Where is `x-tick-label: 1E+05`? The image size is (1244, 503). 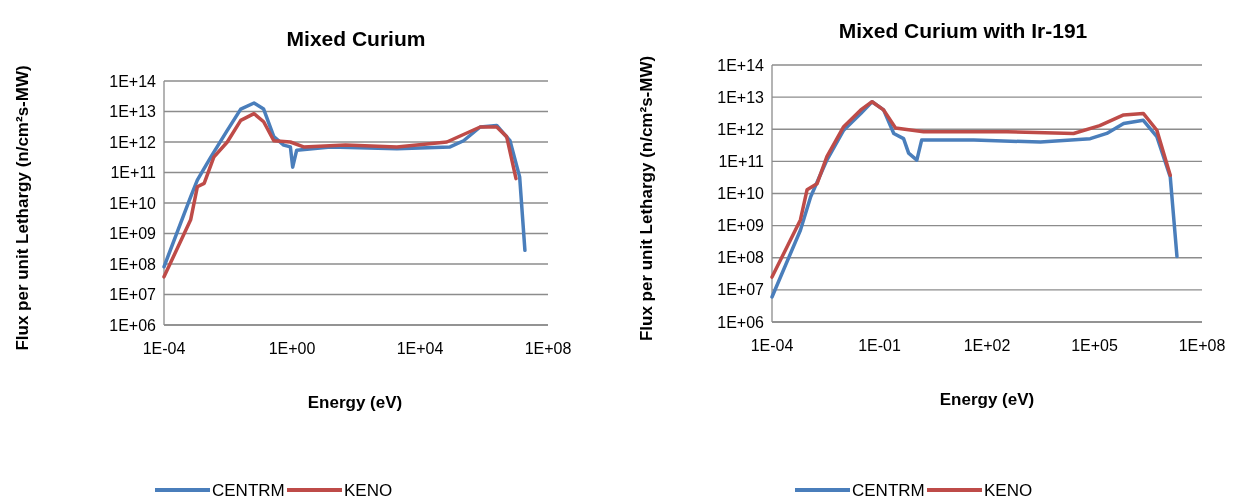 x-tick-label: 1E+05 is located at coordinates (1094, 345).